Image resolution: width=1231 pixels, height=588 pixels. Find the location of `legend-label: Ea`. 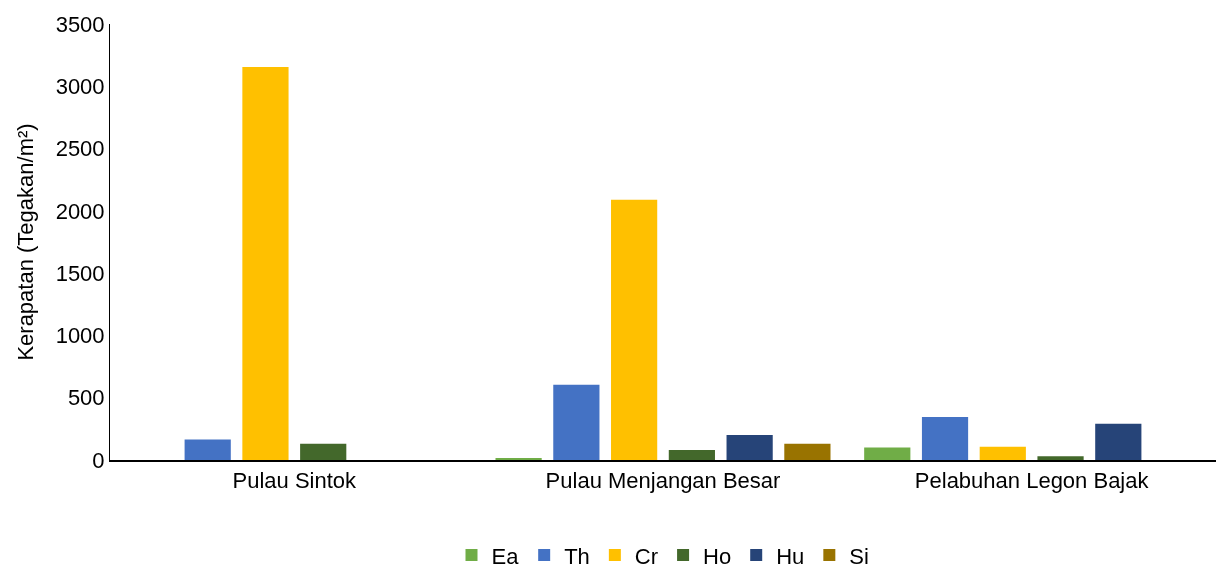

legend-label: Ea is located at coordinates (505, 556).